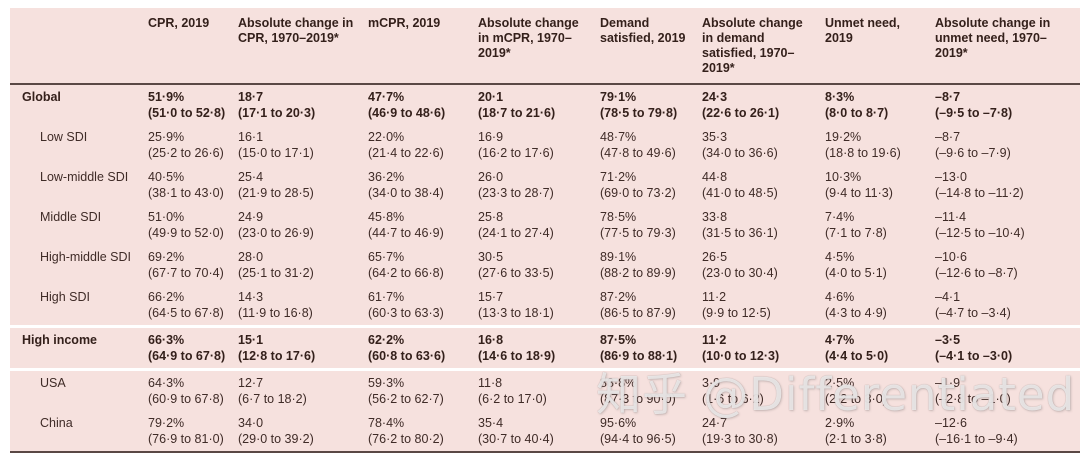 This screenshot has width=1080, height=453. What do you see at coordinates (166, 137) in the screenshot?
I see `cell-value: 25·9%` at bounding box center [166, 137].